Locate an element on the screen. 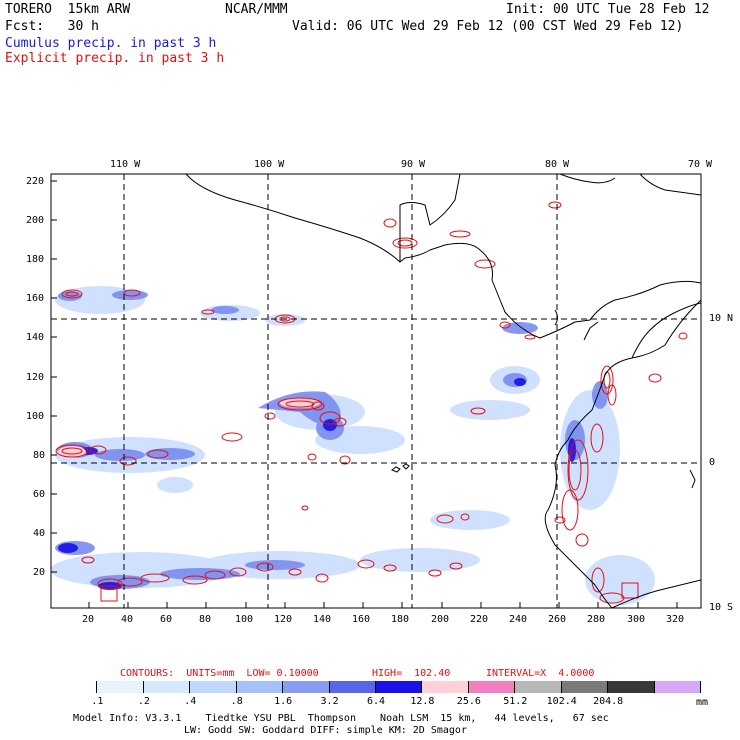 Image resolution: width=740 pixels, height=740 pixels. y-tick-label: 120 is located at coordinates (35, 377).